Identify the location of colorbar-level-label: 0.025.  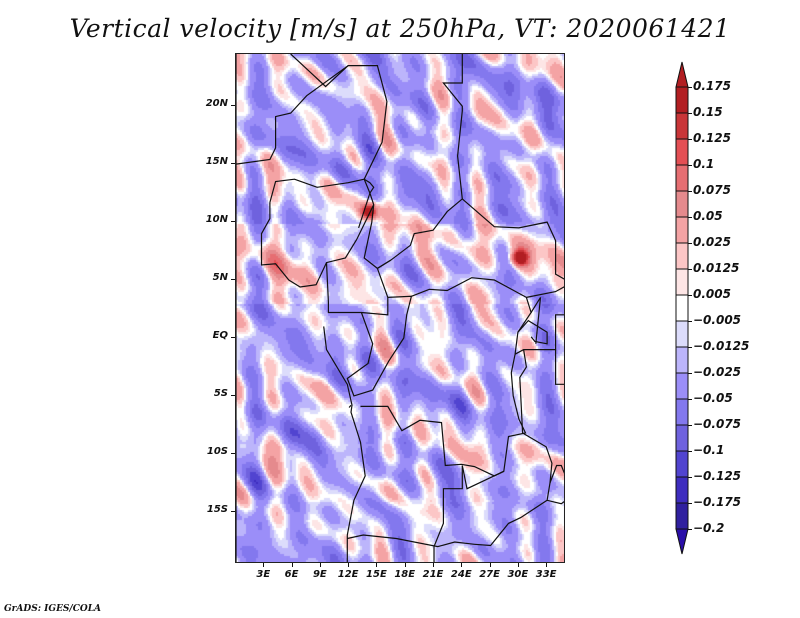
(712, 242).